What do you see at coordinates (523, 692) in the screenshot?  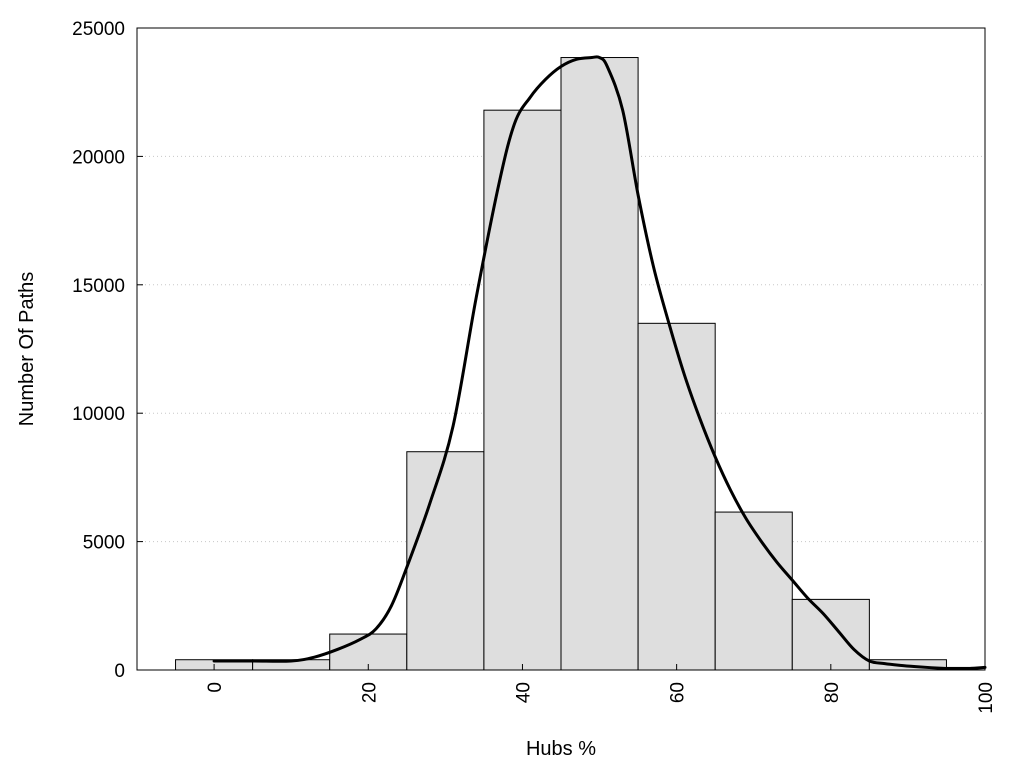 I see `x-tick-label-2: 40` at bounding box center [523, 692].